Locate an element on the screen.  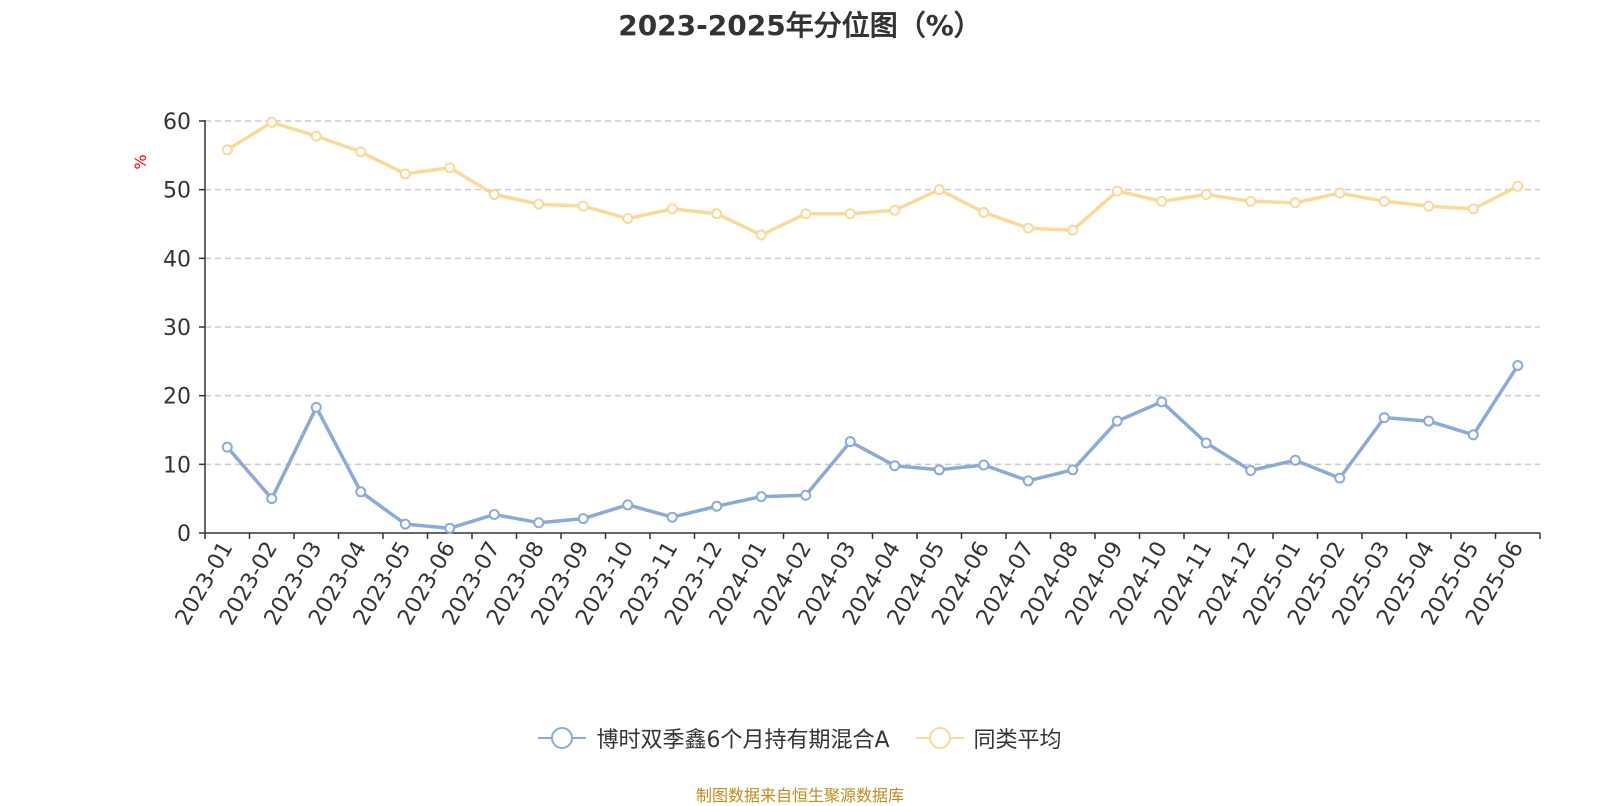
legend-label: 博时双季鑫6个月持有期混合A is located at coordinates (743, 740).